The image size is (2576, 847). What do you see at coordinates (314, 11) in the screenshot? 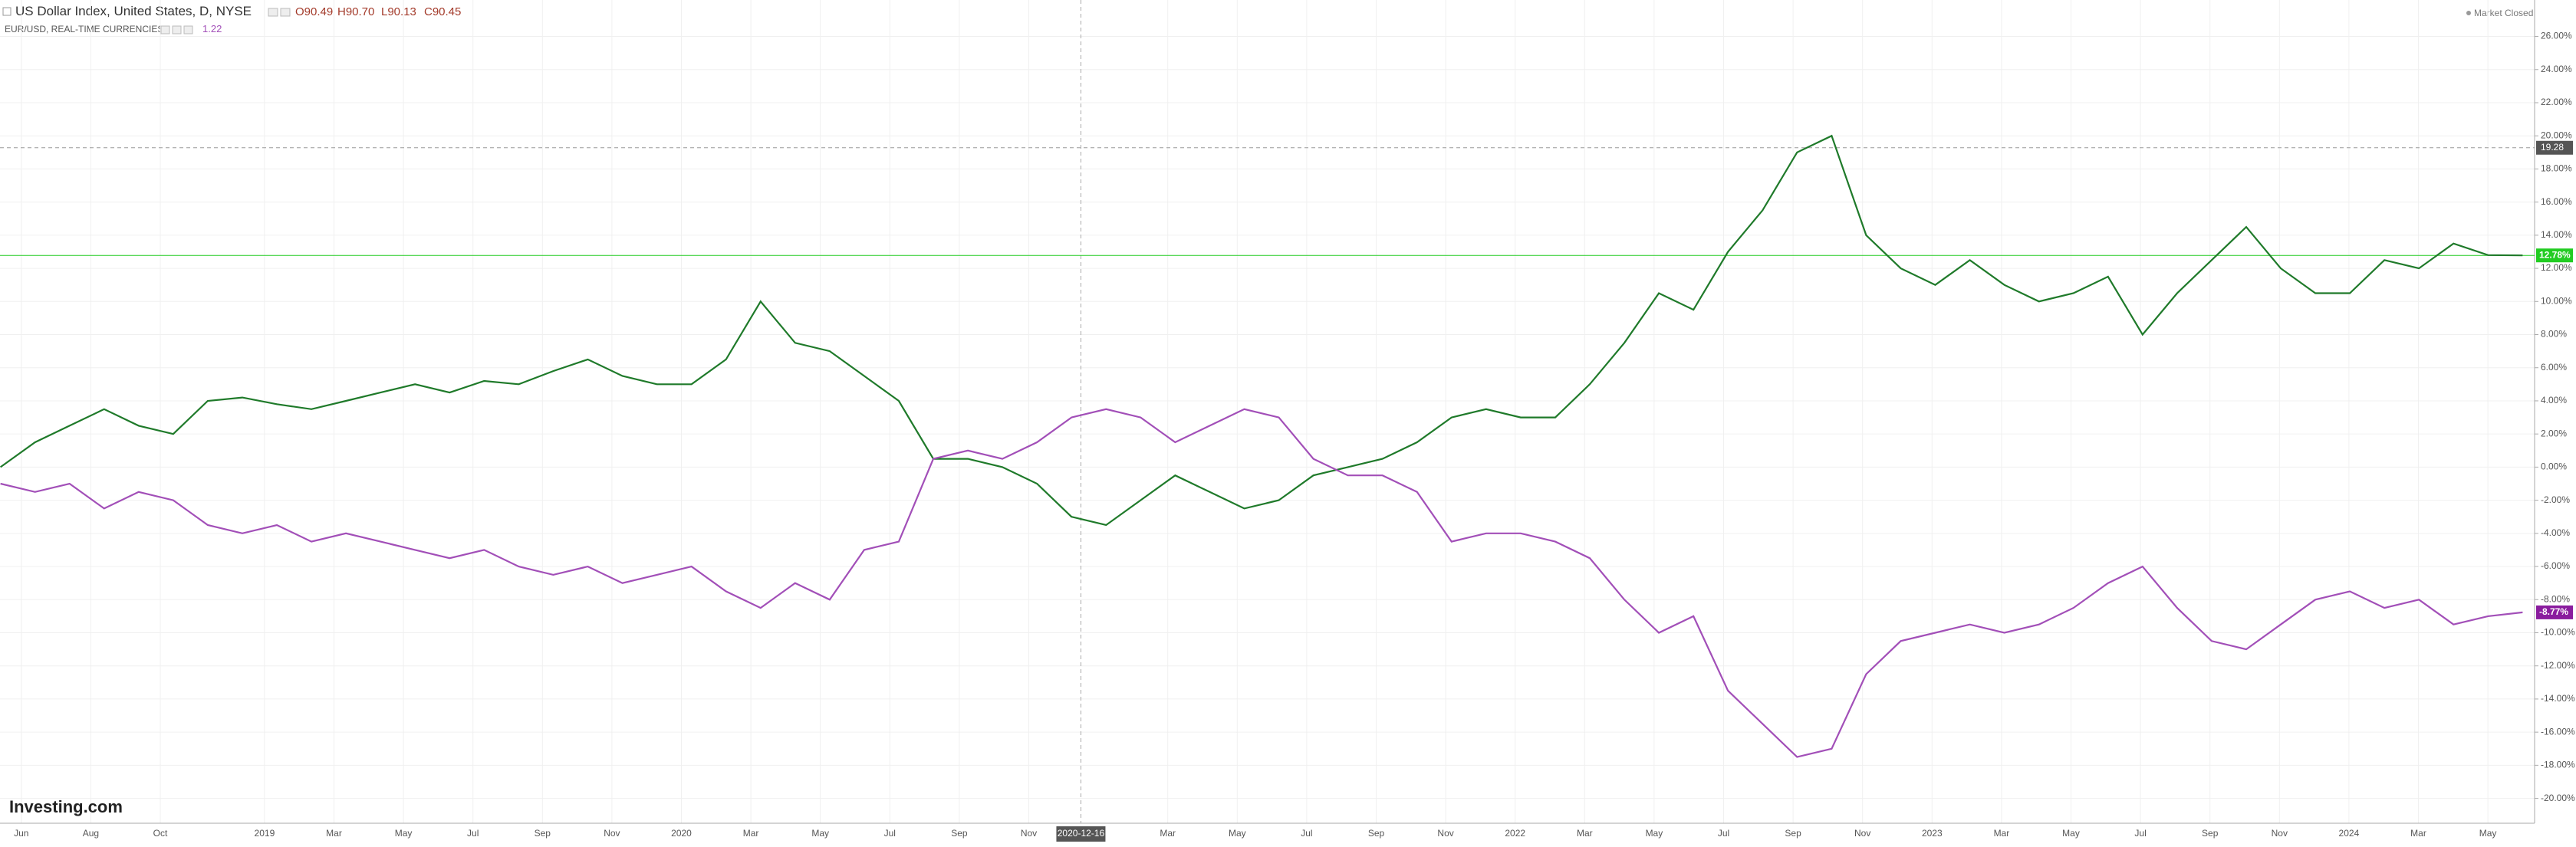
I see `open-value: O90.49` at bounding box center [314, 11].